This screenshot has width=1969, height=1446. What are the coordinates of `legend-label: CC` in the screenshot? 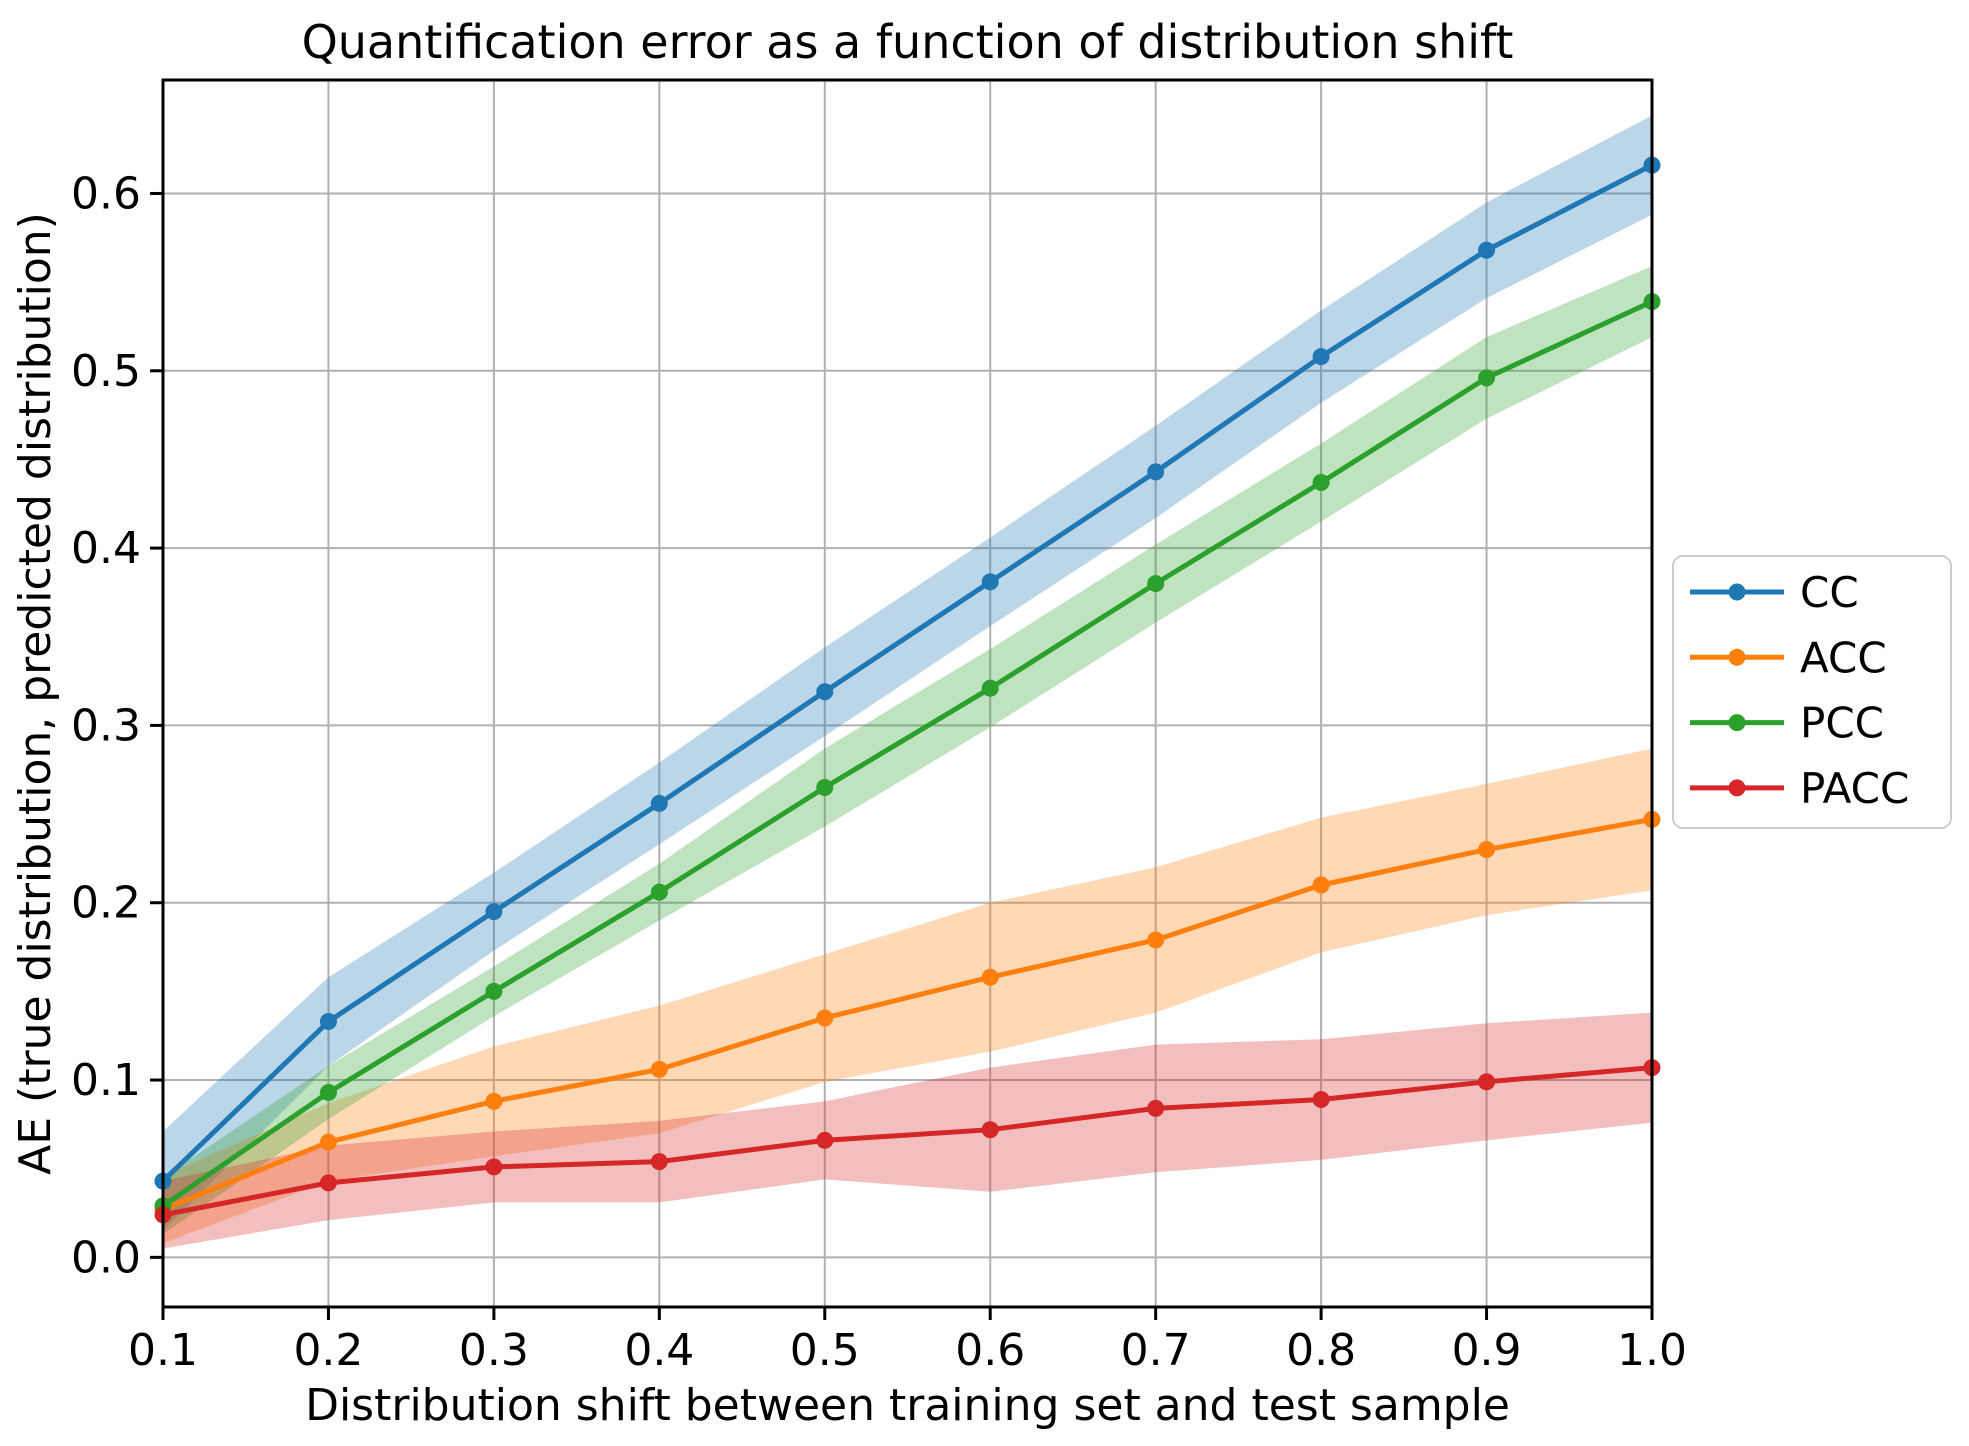 It's located at (1829, 592).